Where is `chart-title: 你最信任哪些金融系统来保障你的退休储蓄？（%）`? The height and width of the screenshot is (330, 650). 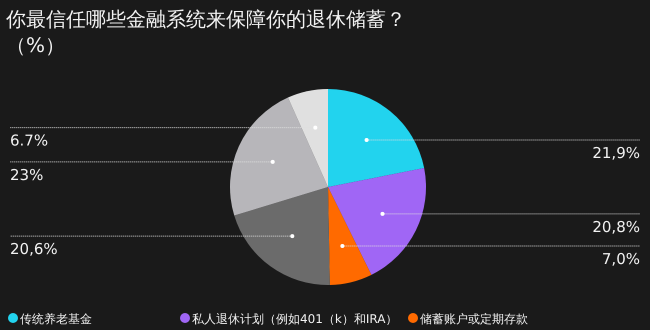 chart-title: 你最信任哪些金融系统来保障你的退休储蓄？（%） is located at coordinates (206, 32).